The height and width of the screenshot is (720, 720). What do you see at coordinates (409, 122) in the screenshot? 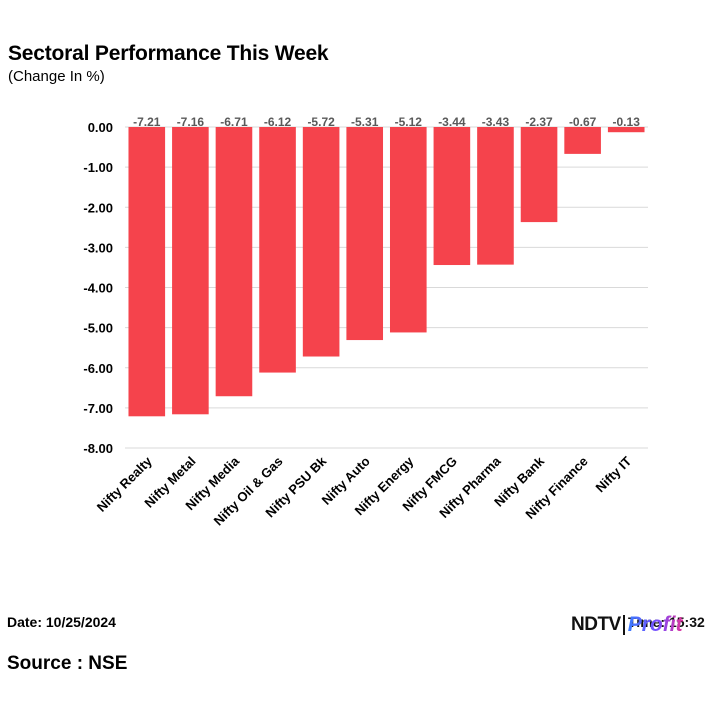
I see `data-label: -5.12` at bounding box center [409, 122].